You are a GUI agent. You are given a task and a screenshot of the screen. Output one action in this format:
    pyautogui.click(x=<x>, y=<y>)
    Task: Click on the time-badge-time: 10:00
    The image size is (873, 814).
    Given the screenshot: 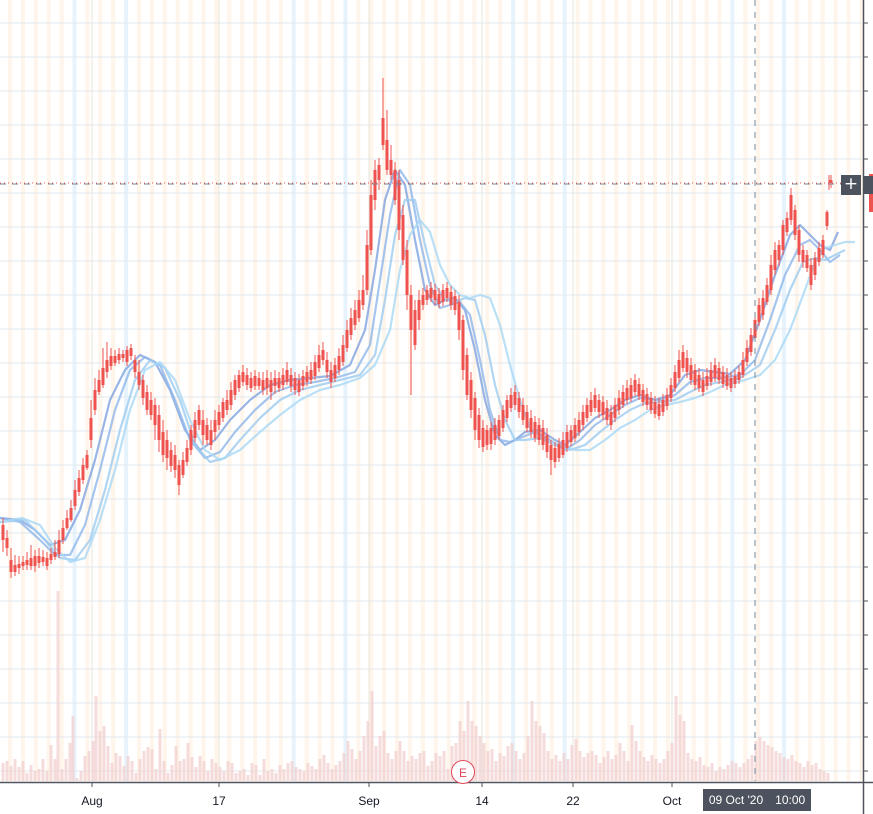 What is the action you would take?
    pyautogui.click(x=790, y=800)
    